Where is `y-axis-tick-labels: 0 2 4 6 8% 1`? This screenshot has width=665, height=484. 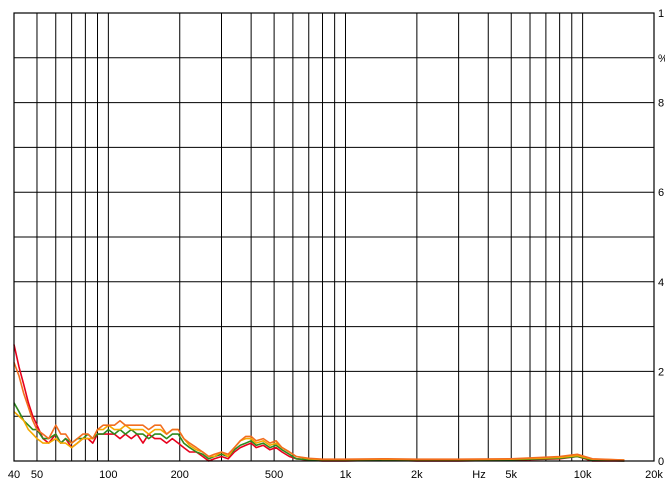 y-axis-tick-labels: 0 2 4 6 8% 1 is located at coordinates (661, 238).